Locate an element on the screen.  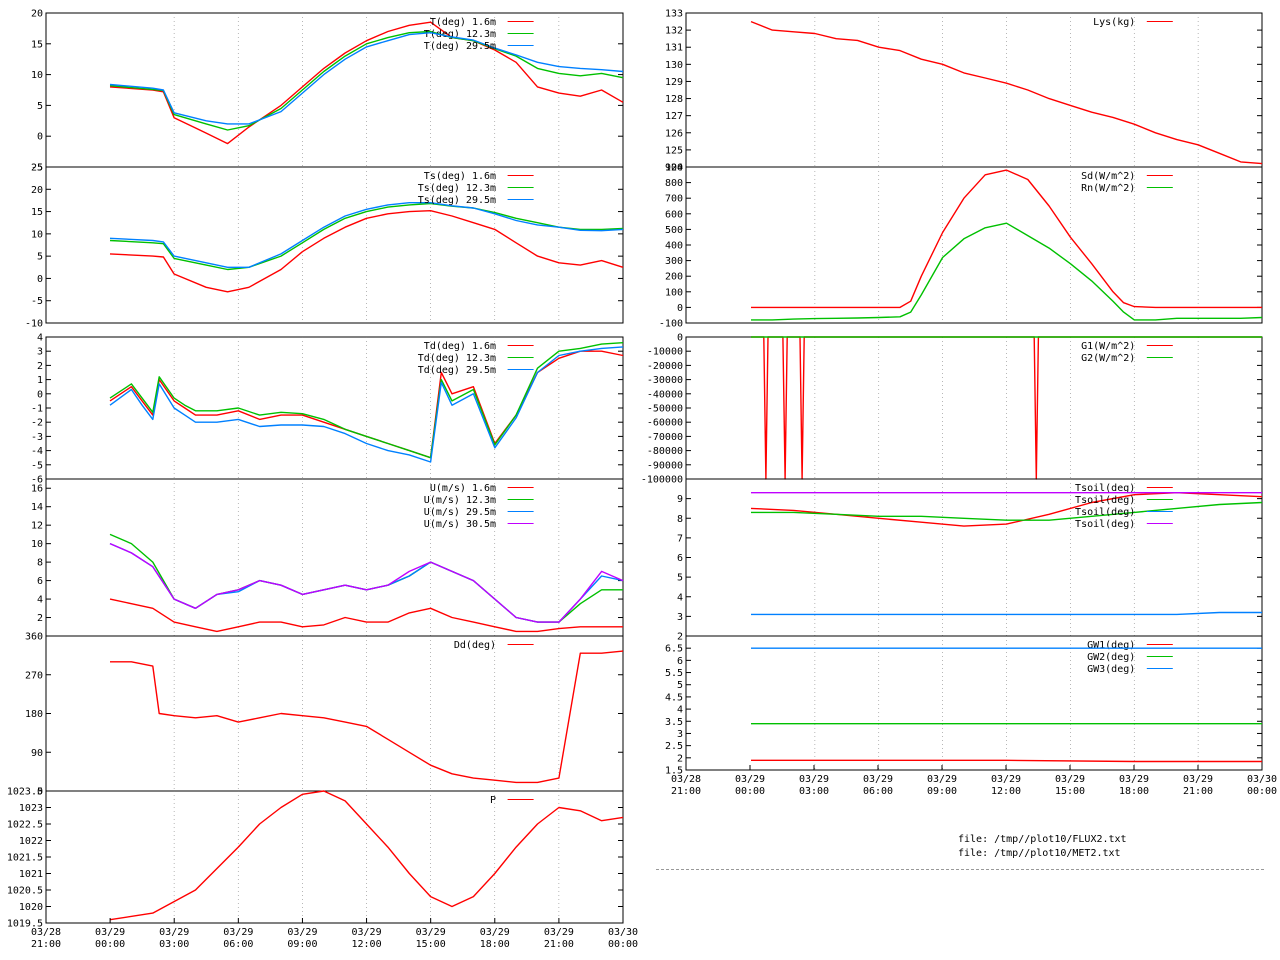
y-tick-label: 6.5 is located at coordinates (674, 649).